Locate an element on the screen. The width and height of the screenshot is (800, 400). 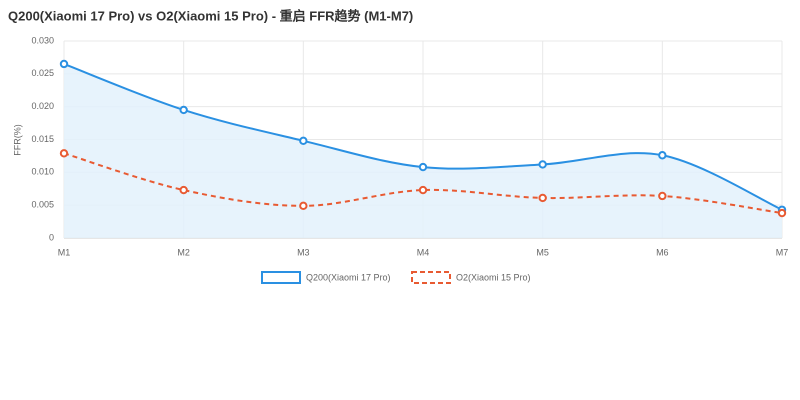
y-tick-label: 0.005 is located at coordinates (42, 205).